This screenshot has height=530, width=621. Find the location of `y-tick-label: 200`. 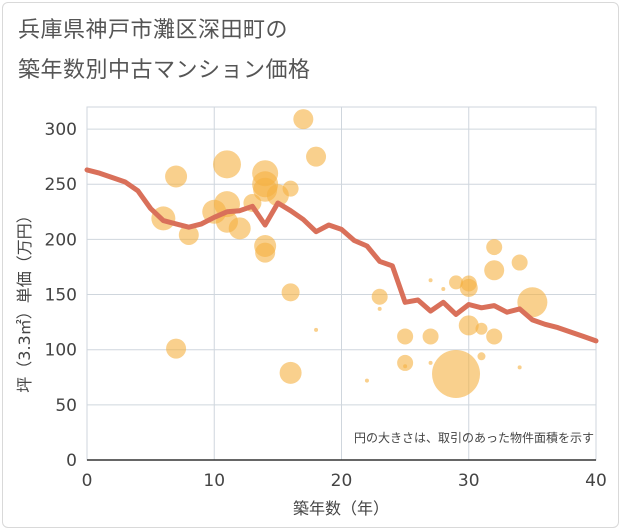

y-tick-label: 200 is located at coordinates (61, 240).